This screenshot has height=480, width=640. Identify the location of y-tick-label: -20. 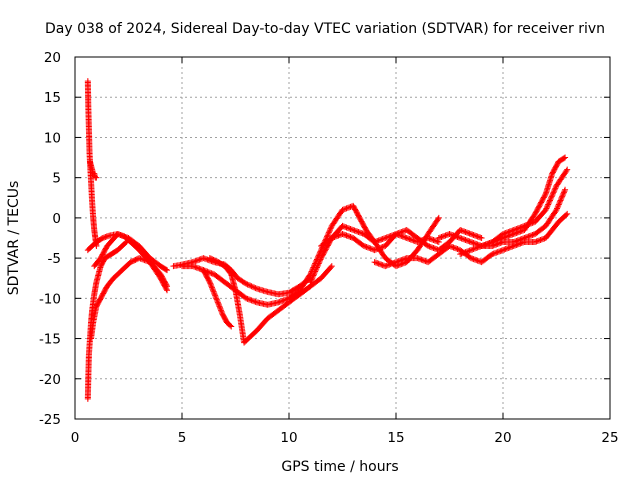
(50, 380).